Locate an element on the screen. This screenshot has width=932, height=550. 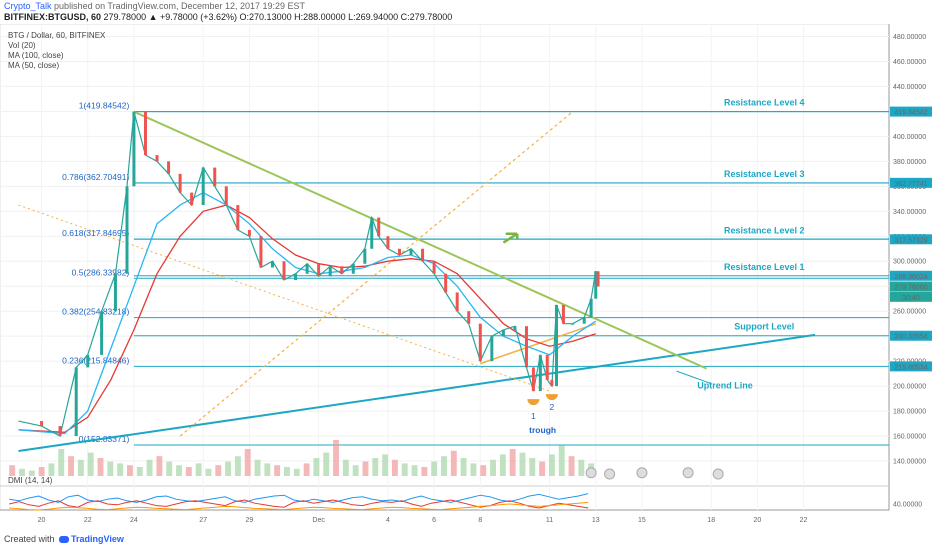
fib-label: 0.5(286.33982) is located at coordinates (101, 272).